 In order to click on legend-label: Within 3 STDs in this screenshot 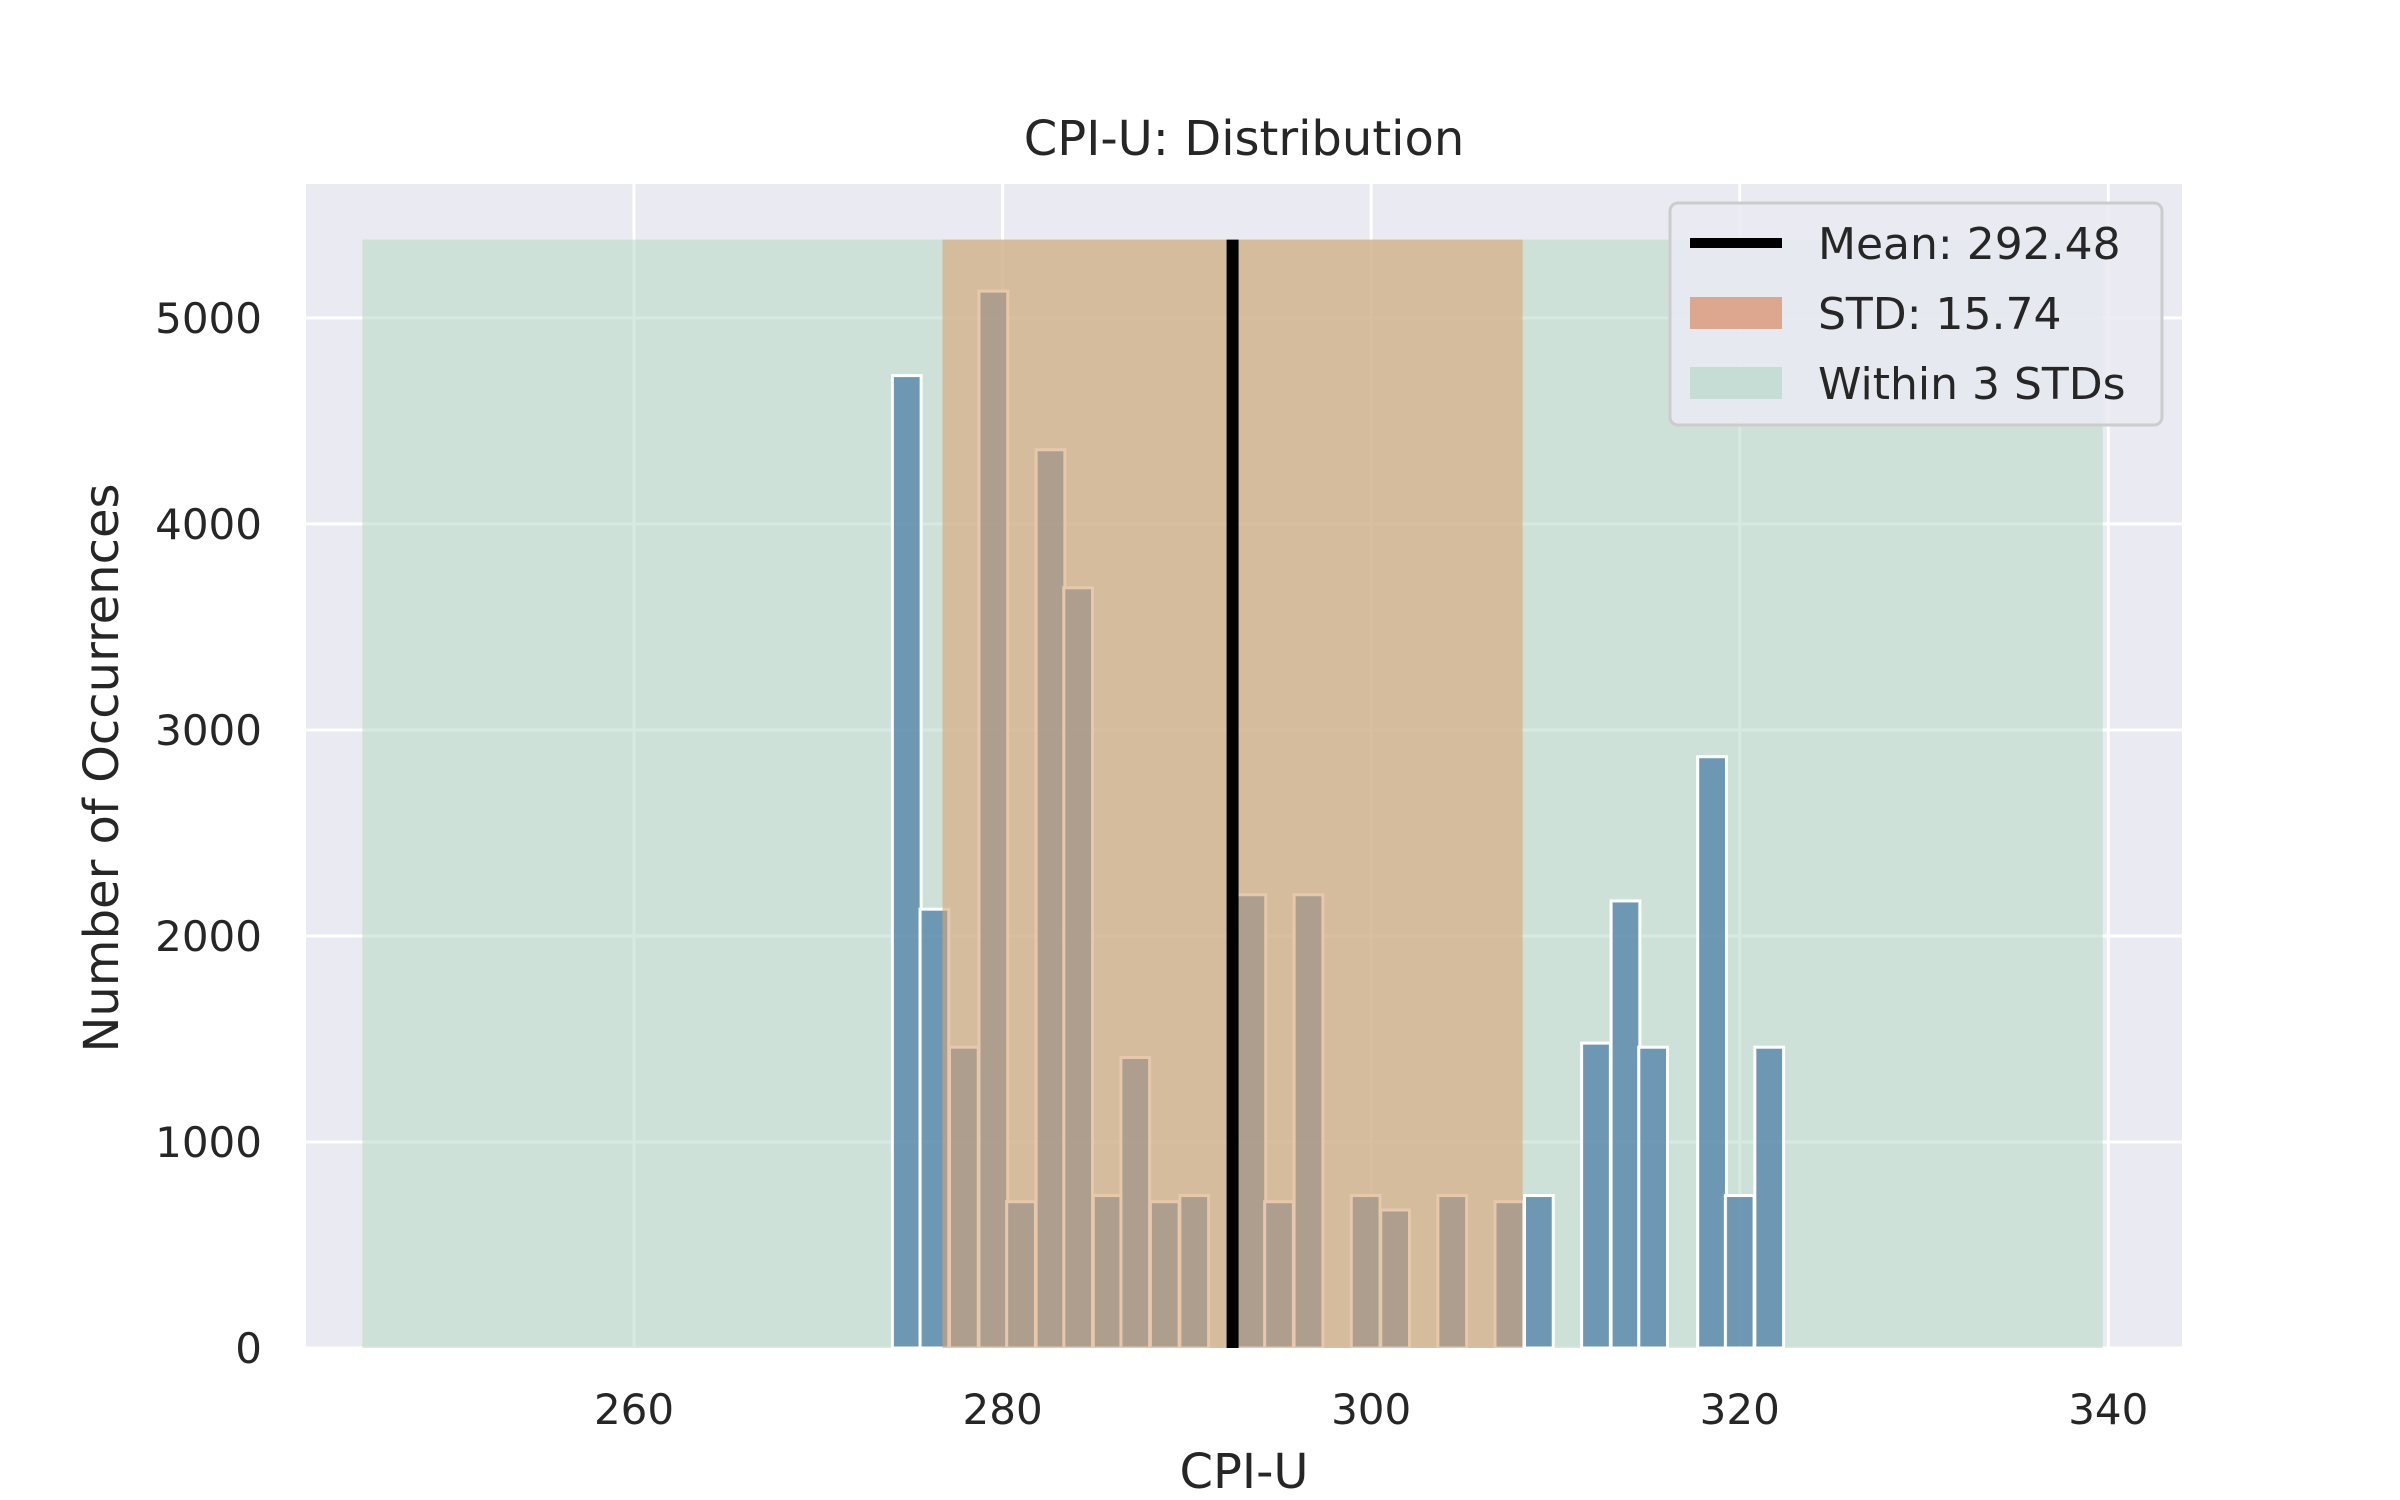, I will do `click(1972, 384)`.